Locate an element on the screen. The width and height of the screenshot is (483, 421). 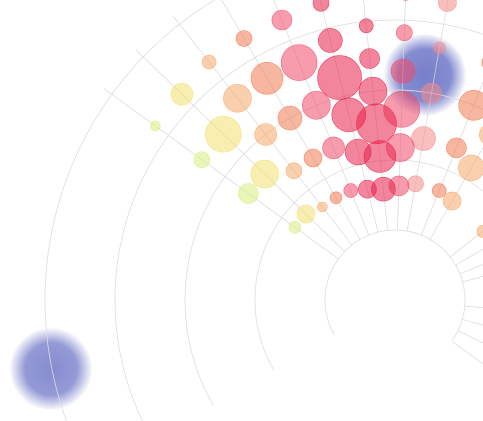
blurred-disc-bottom-left is located at coordinates (51, 369).